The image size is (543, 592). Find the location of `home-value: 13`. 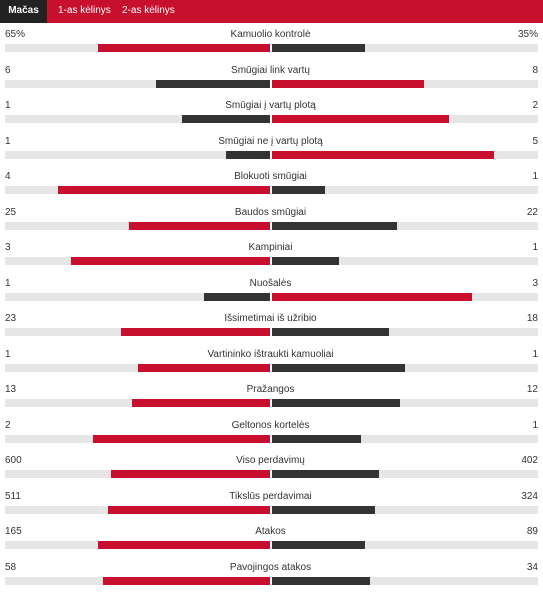

home-value: 13 is located at coordinates (11, 389).